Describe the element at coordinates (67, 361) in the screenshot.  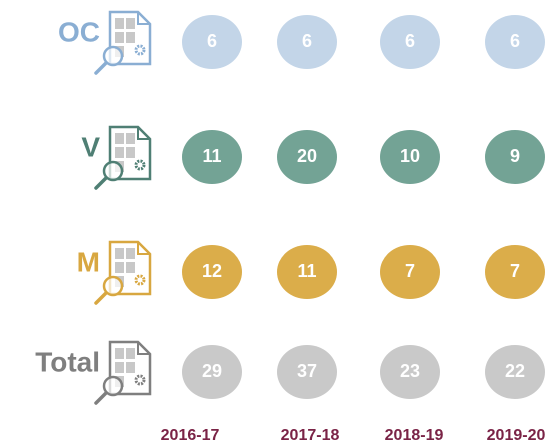
I see `row-label: Total` at that location.